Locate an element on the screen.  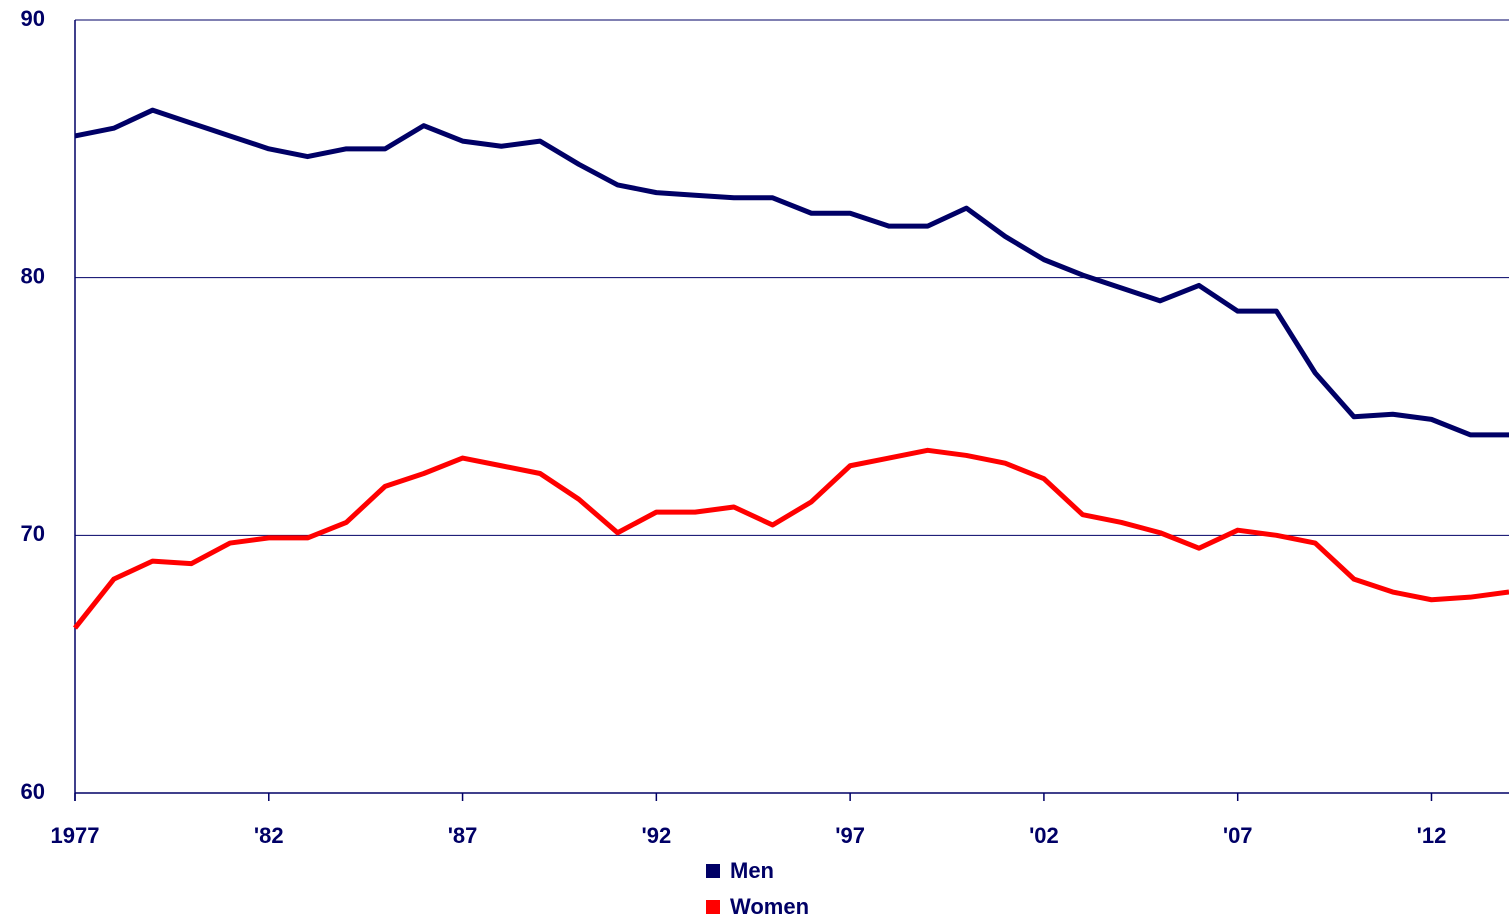
x-tick-label: '02 is located at coordinates (1044, 835).